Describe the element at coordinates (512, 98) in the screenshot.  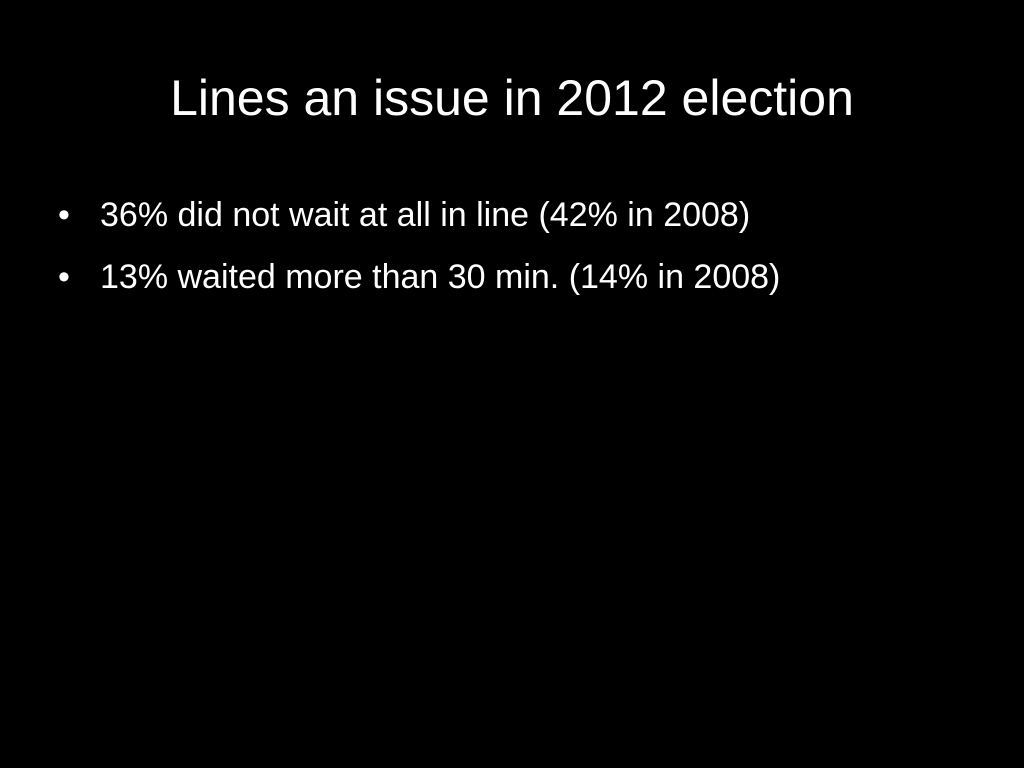
I see `slide-title: Lines an issue in 2012 election` at that location.